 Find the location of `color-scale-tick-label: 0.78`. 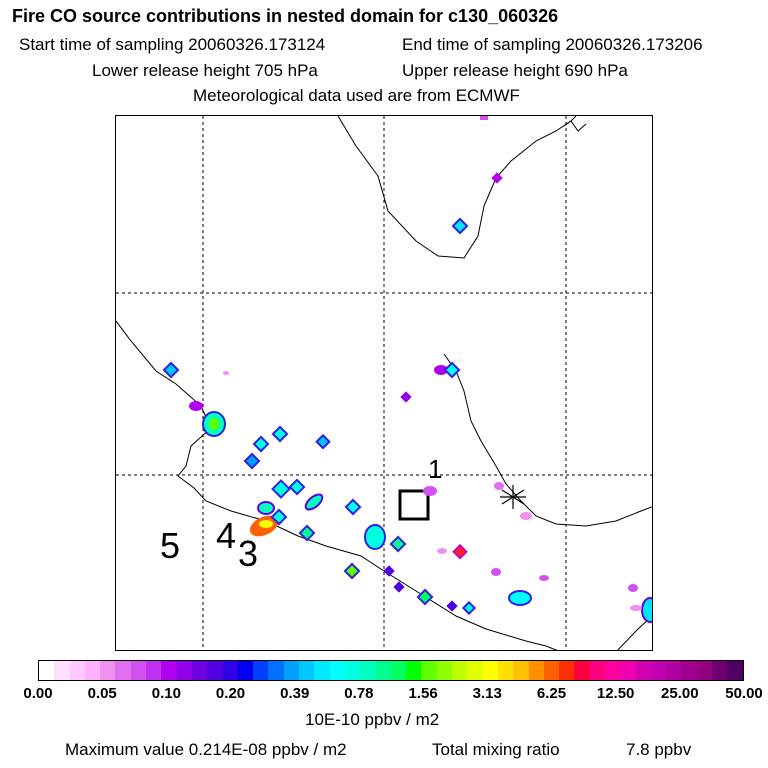

color-scale-tick-label: 0.78 is located at coordinates (359, 693).